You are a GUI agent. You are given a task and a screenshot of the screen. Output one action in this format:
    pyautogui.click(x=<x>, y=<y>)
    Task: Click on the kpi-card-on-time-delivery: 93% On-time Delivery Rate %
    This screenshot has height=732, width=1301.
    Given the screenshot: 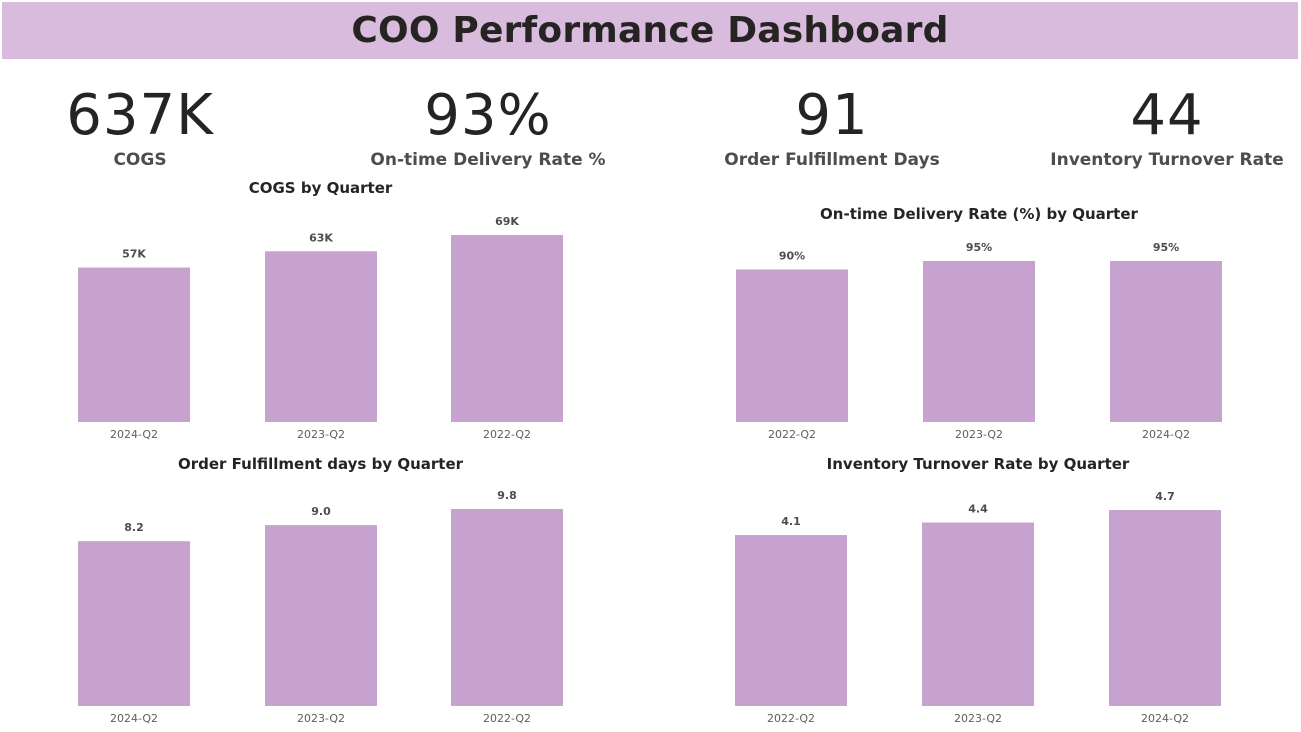 What is the action you would take?
    pyautogui.click(x=488, y=125)
    